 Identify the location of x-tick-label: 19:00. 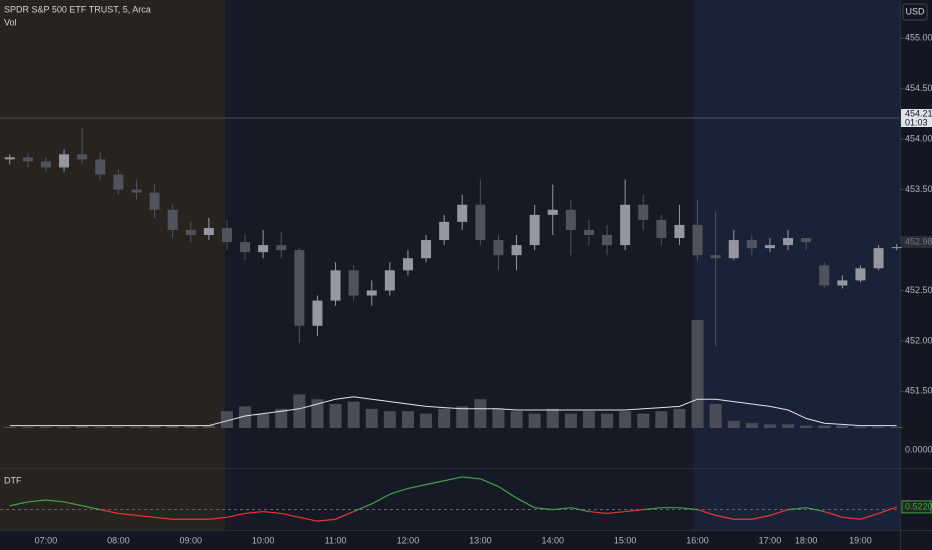
(860, 540).